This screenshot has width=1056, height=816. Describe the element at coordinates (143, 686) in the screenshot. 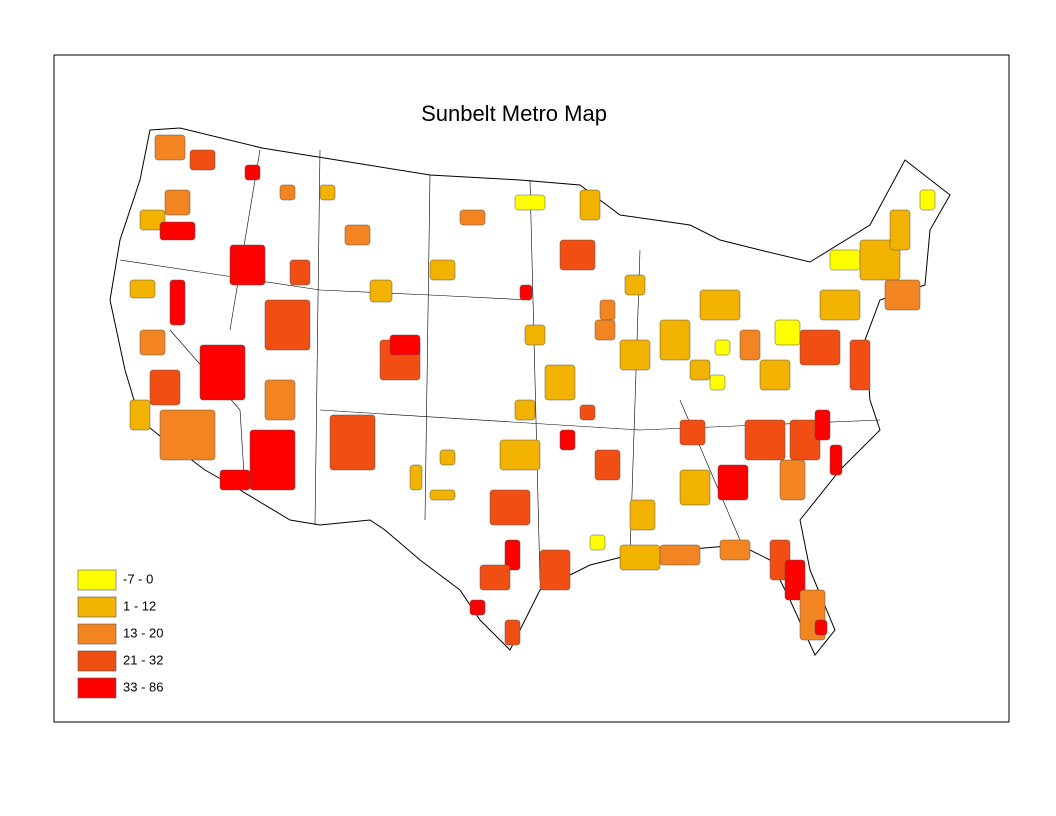

I see `legend-label: 33 - 86` at that location.